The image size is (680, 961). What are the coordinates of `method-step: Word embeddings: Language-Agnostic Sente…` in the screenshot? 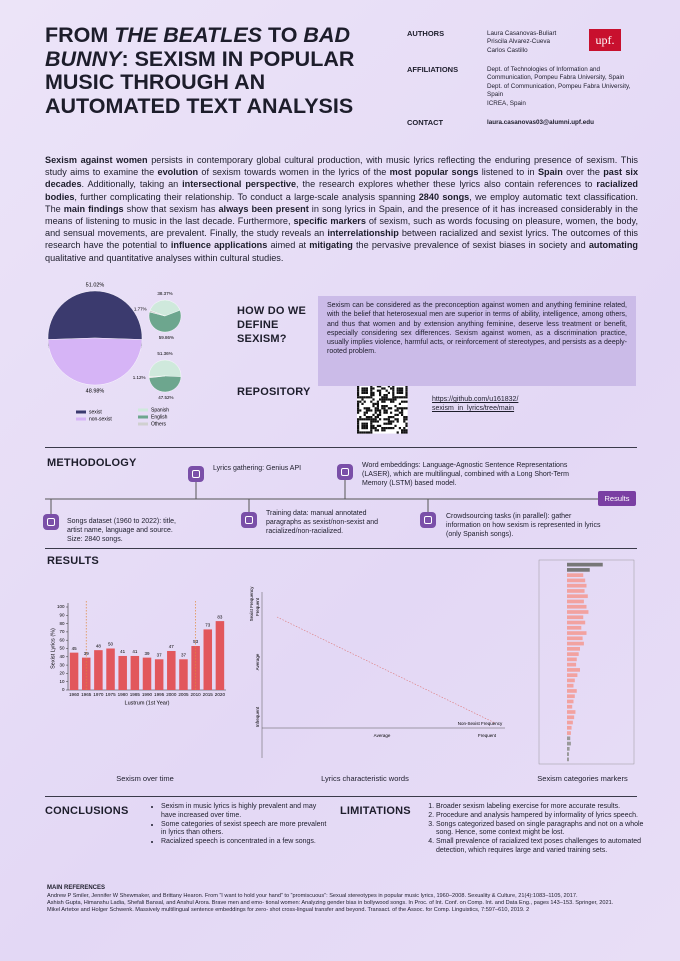 It's located at (465, 474).